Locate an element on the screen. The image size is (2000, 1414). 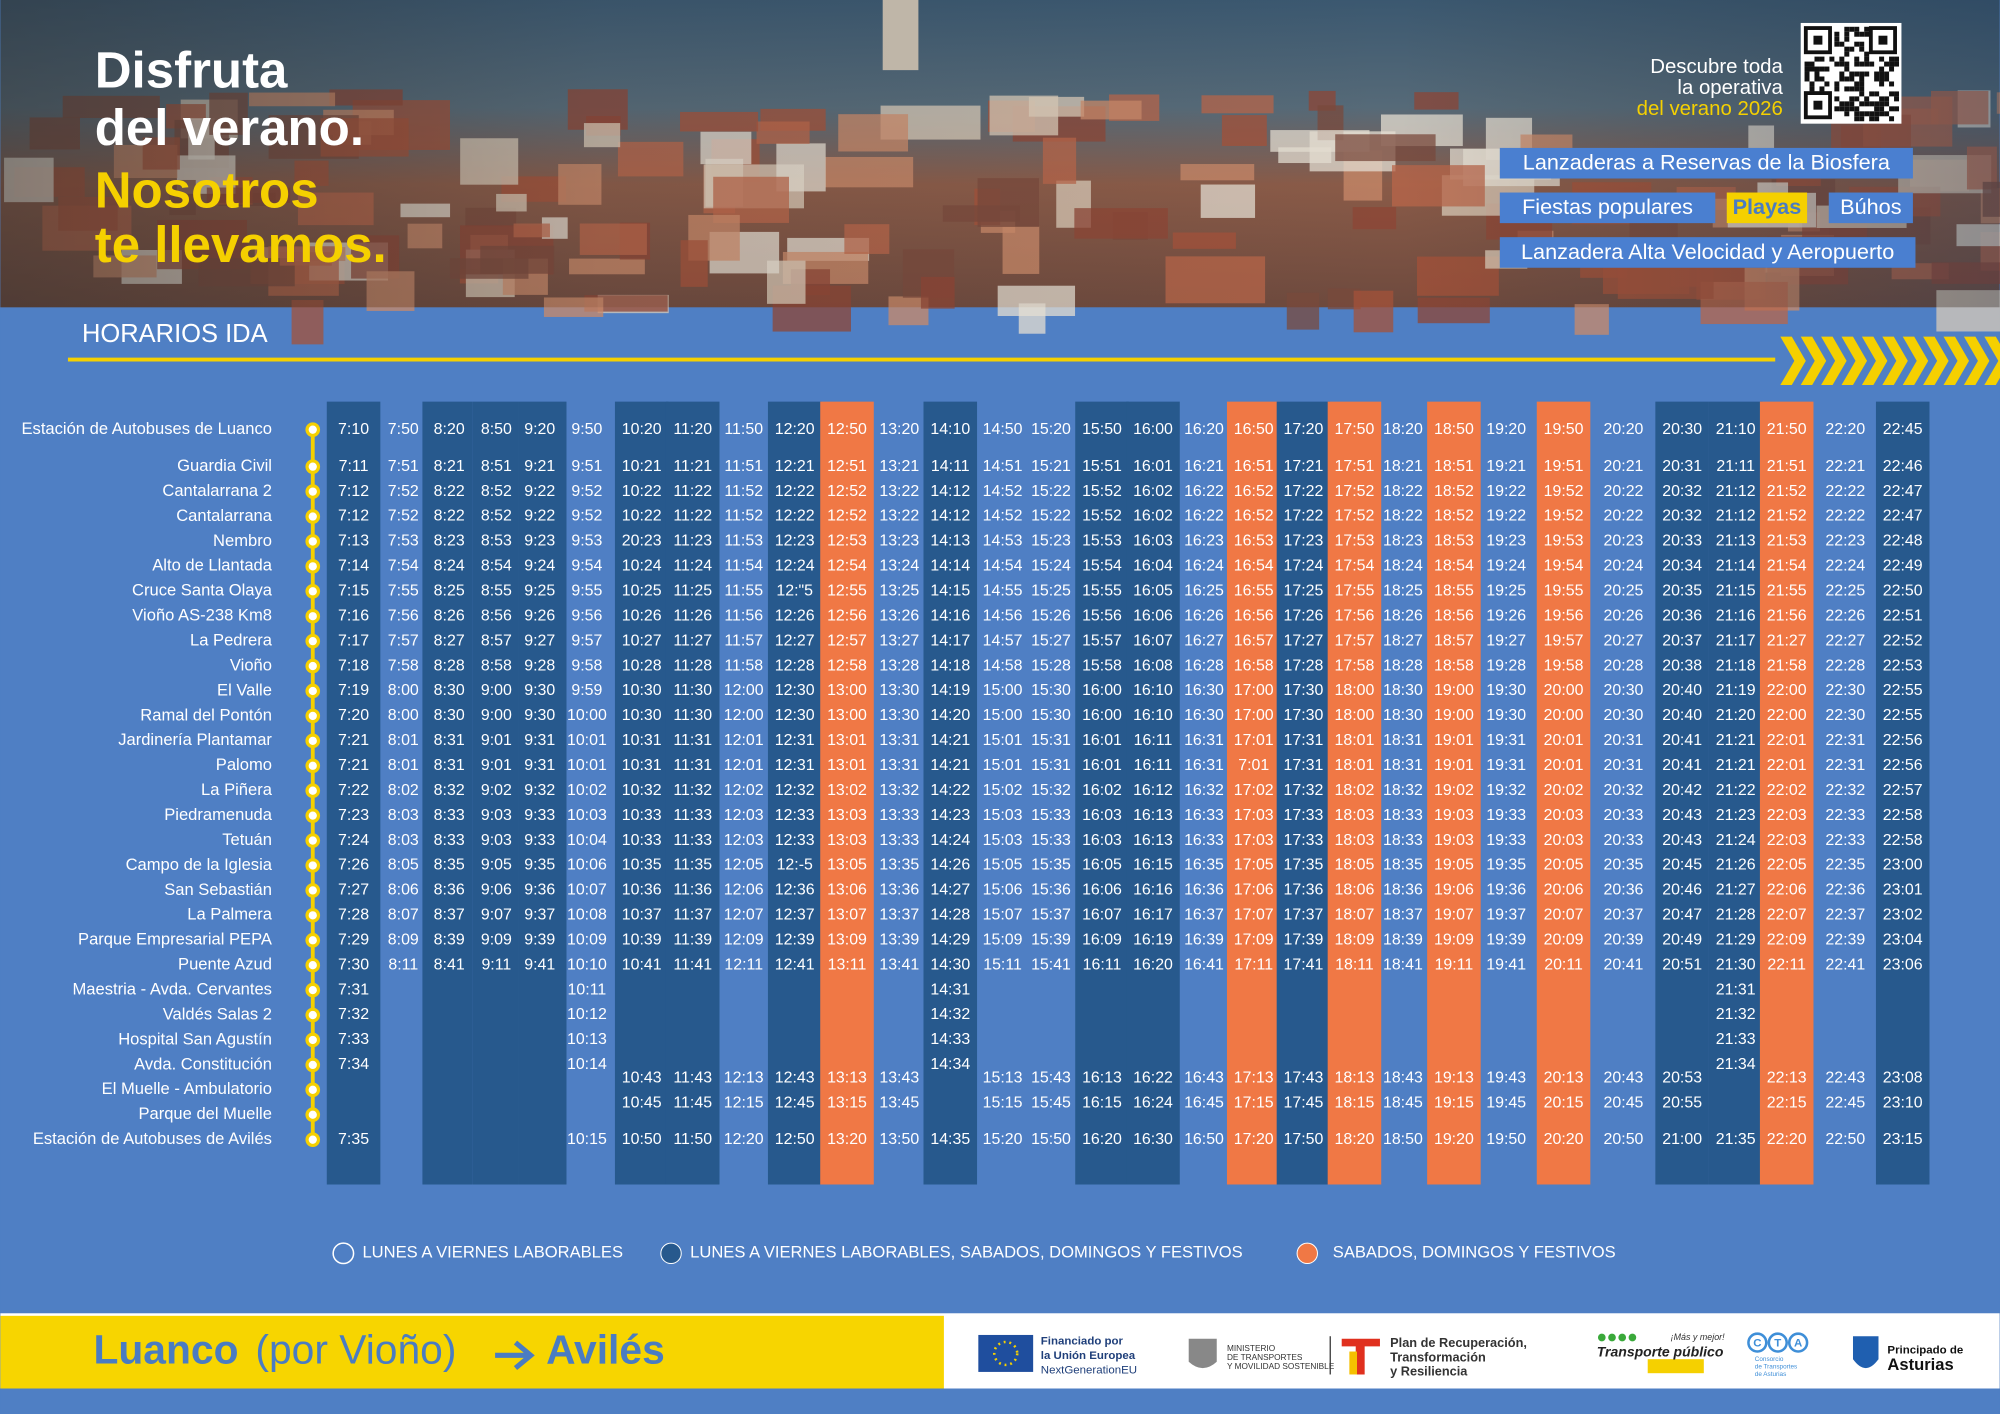
departure-time: 15:03 is located at coordinates (1003, 840).